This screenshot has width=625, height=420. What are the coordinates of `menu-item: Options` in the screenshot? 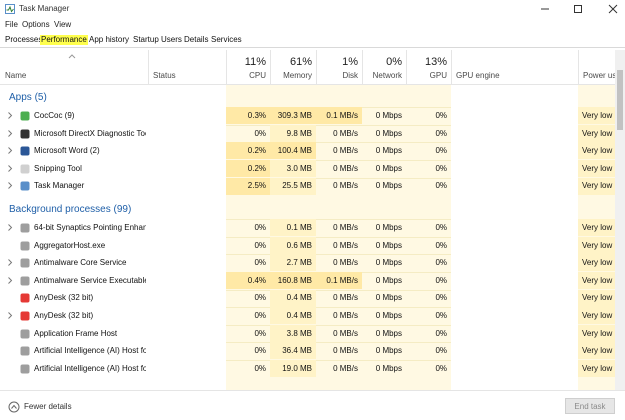 It's located at (36, 24).